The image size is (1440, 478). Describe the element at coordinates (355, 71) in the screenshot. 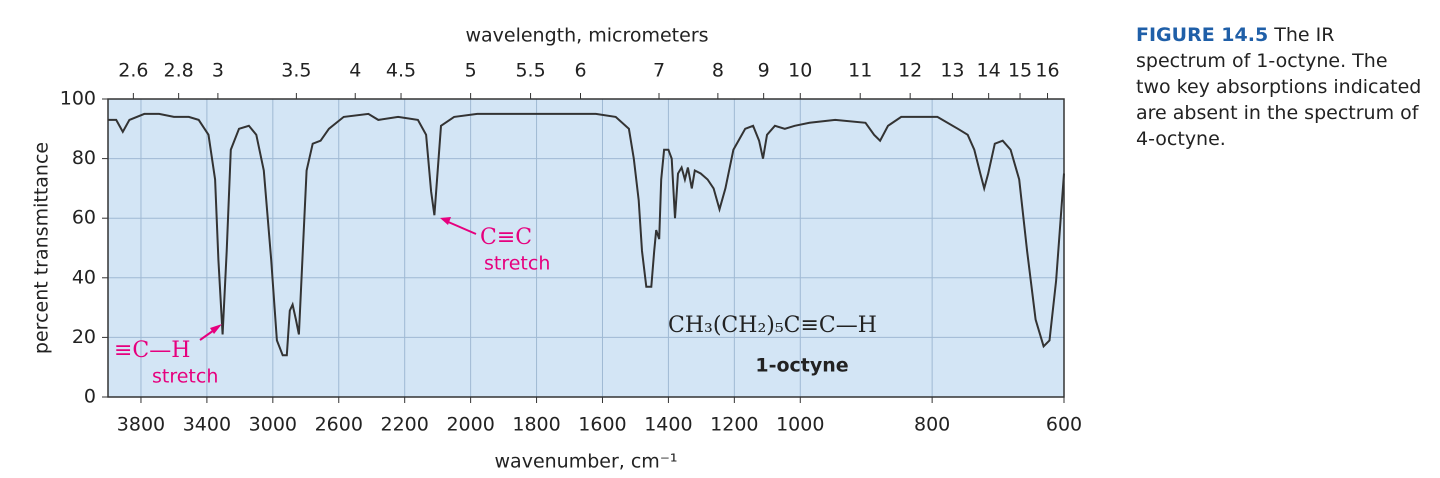

I see `x2-tick-label: 4` at that location.